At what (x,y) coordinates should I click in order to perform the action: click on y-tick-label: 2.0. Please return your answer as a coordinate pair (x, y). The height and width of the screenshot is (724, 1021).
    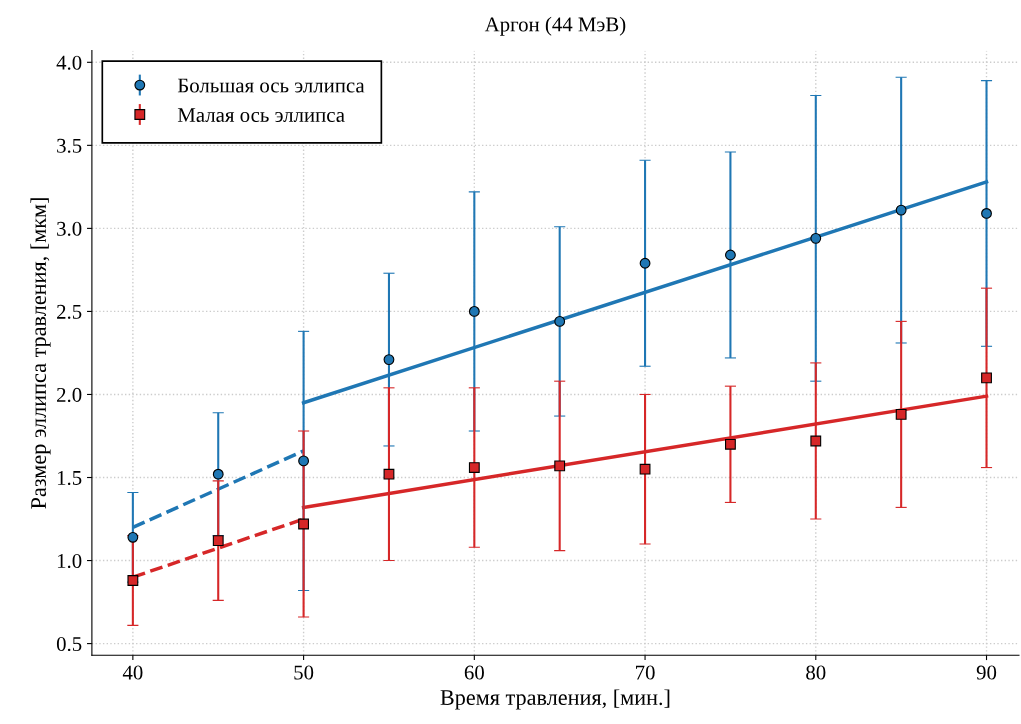
    Looking at the image, I should click on (69, 394).